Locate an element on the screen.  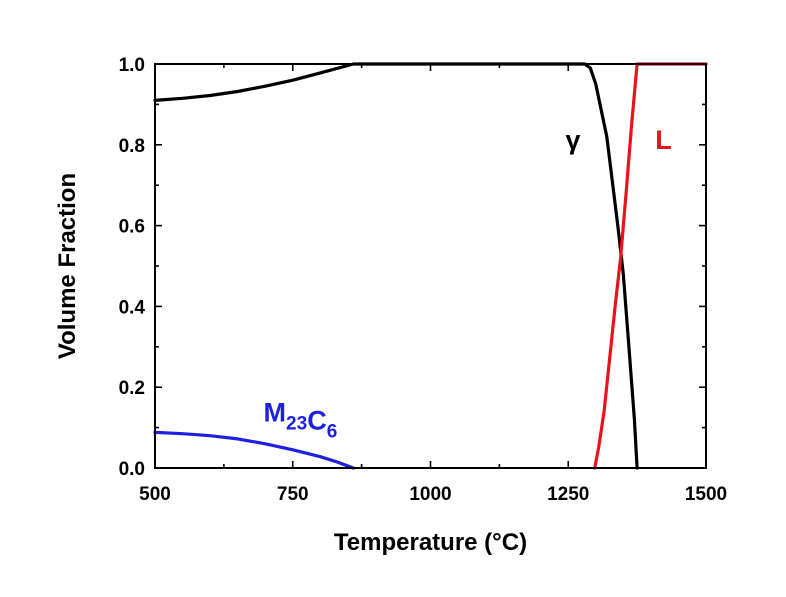
series-label-part: C is located at coordinates (317, 421).